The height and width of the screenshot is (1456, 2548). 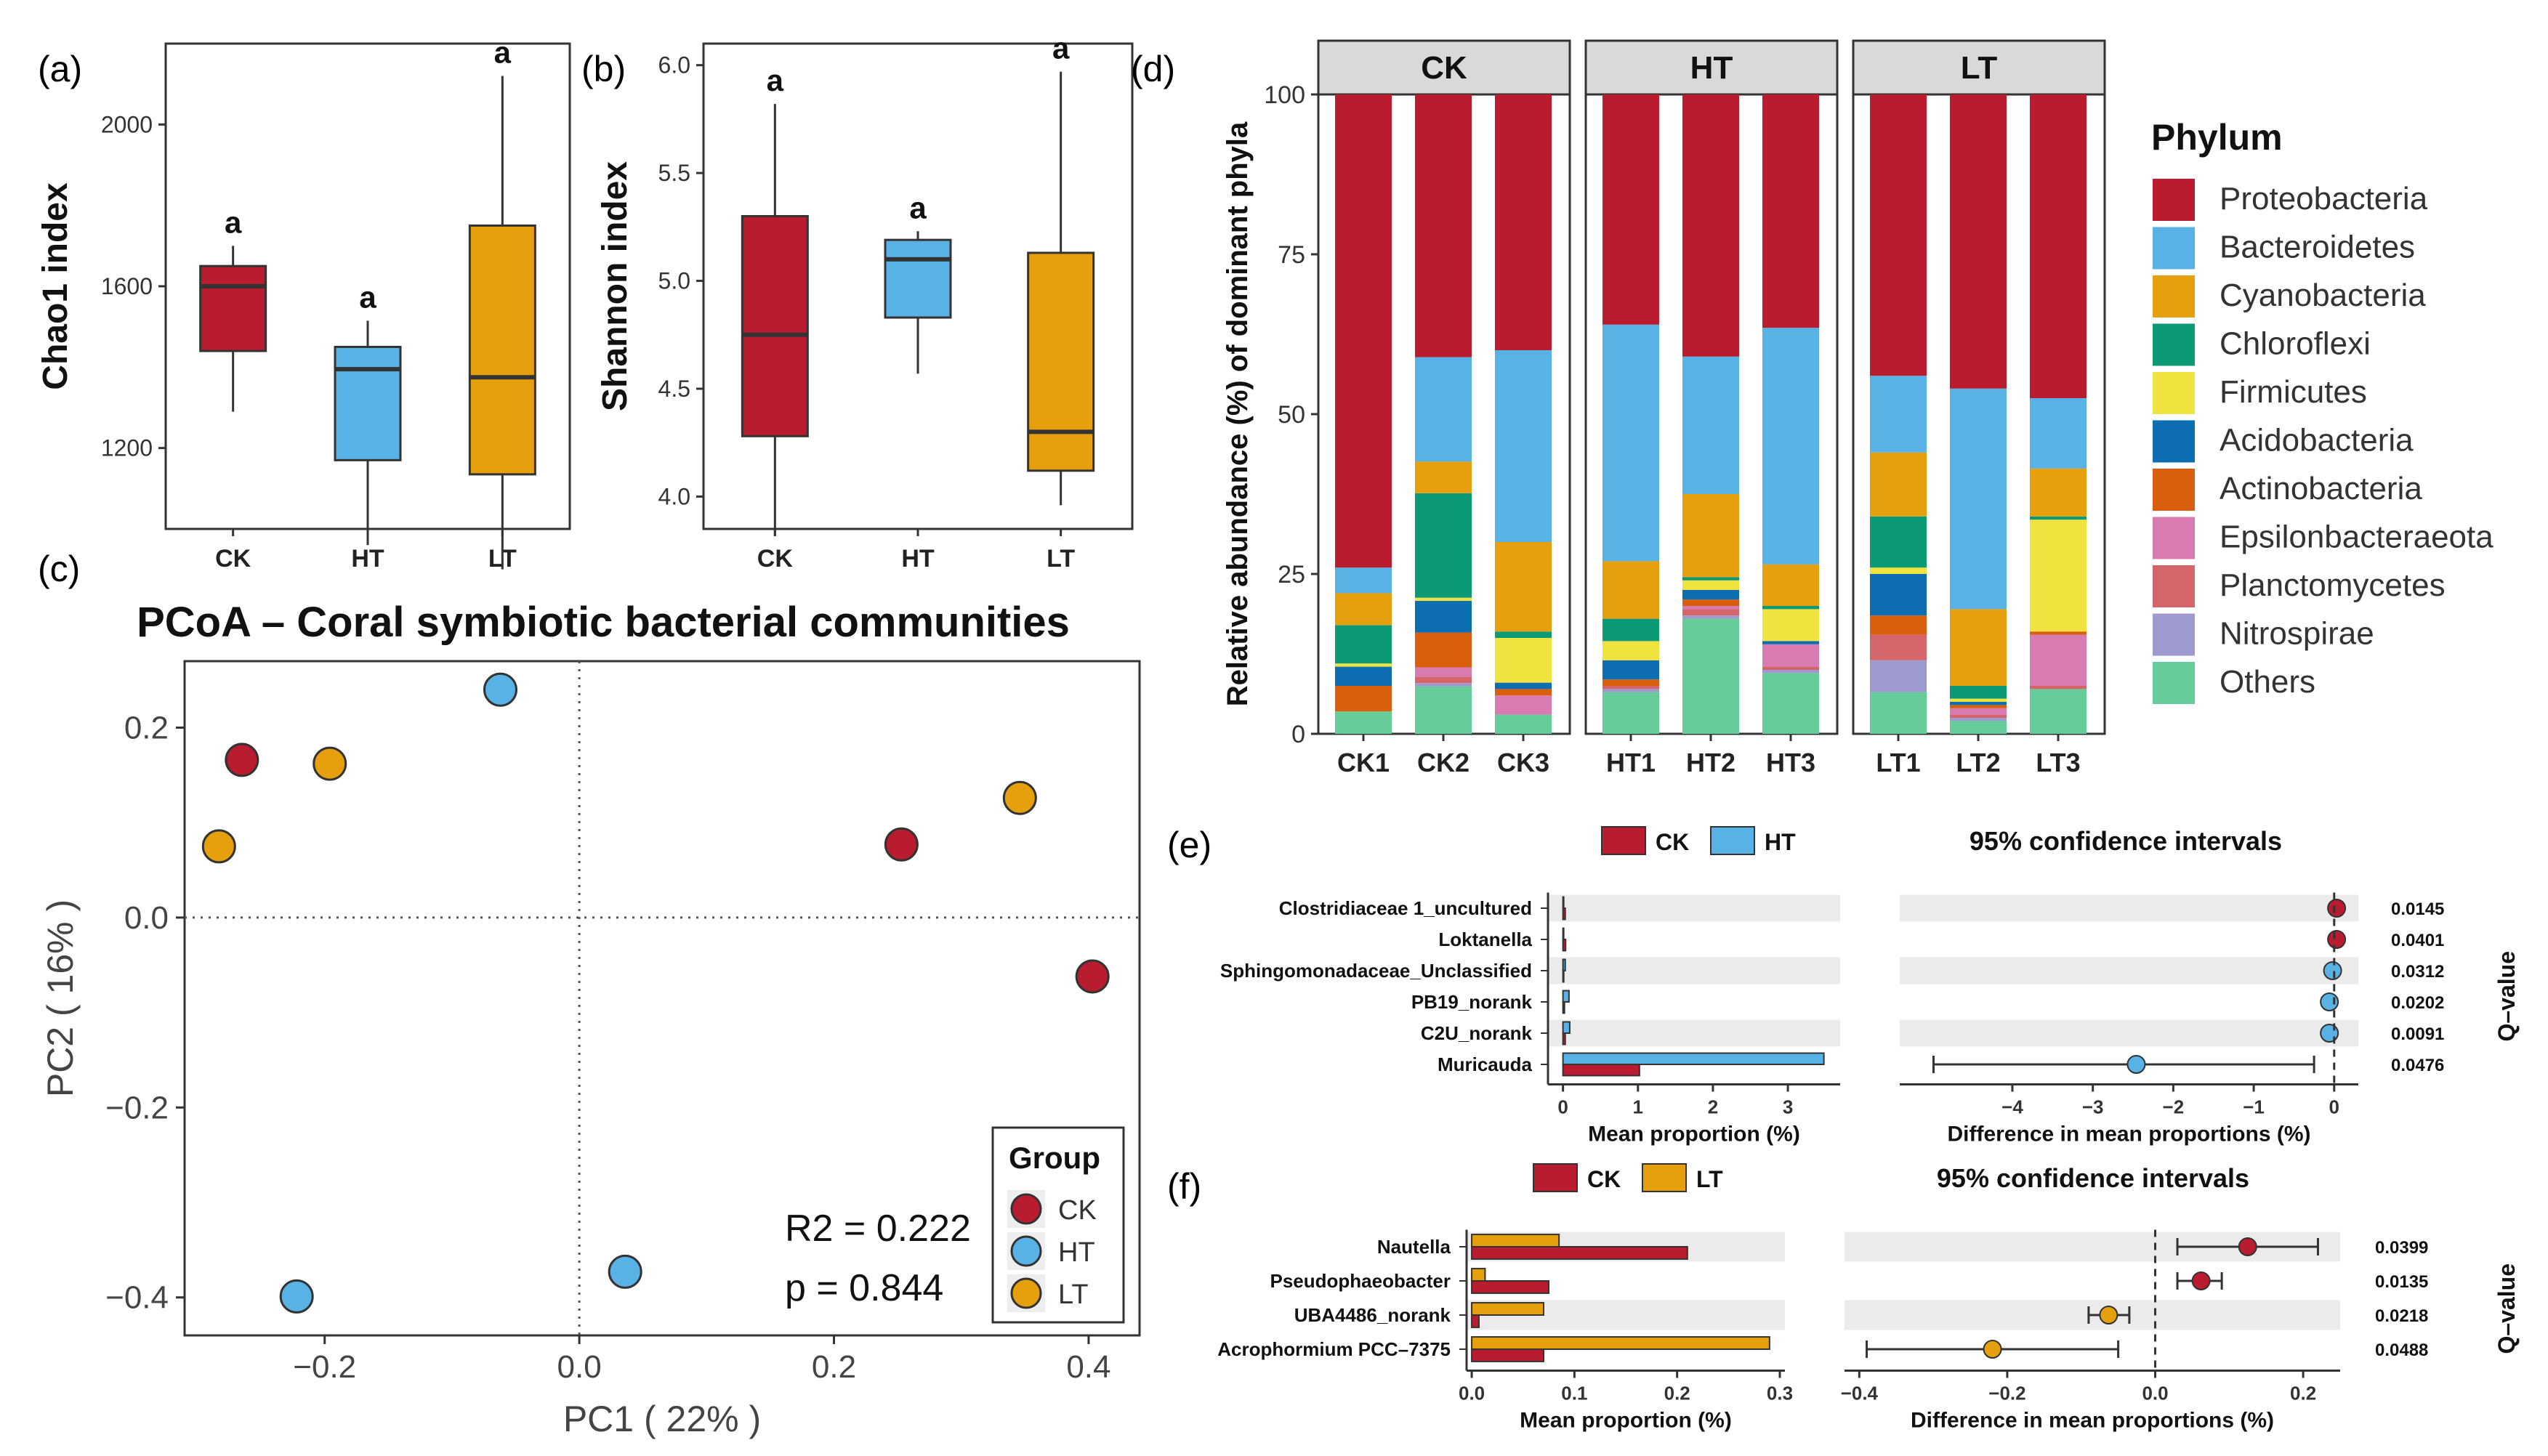 What do you see at coordinates (1485, 1064) in the screenshot?
I see `feature-label: Muricauda` at bounding box center [1485, 1064].